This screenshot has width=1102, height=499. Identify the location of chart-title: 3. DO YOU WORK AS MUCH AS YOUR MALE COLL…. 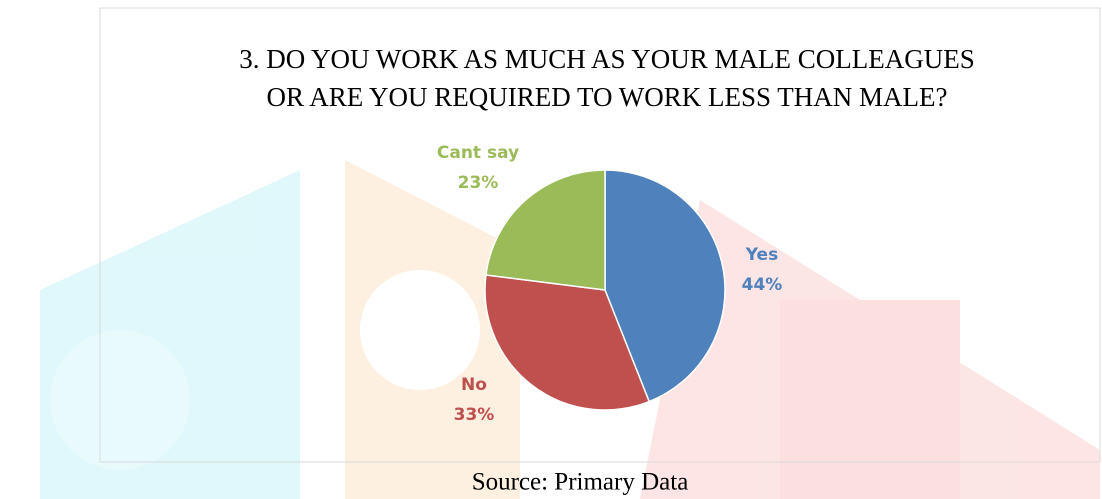
(607, 59).